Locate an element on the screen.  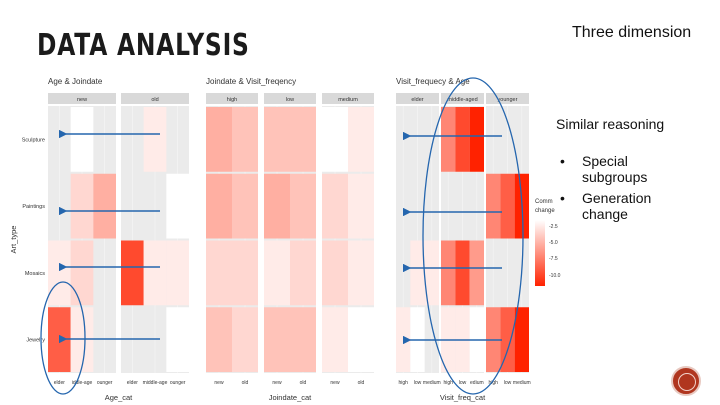
facet-strip-label: elder is located at coordinates (417, 100).